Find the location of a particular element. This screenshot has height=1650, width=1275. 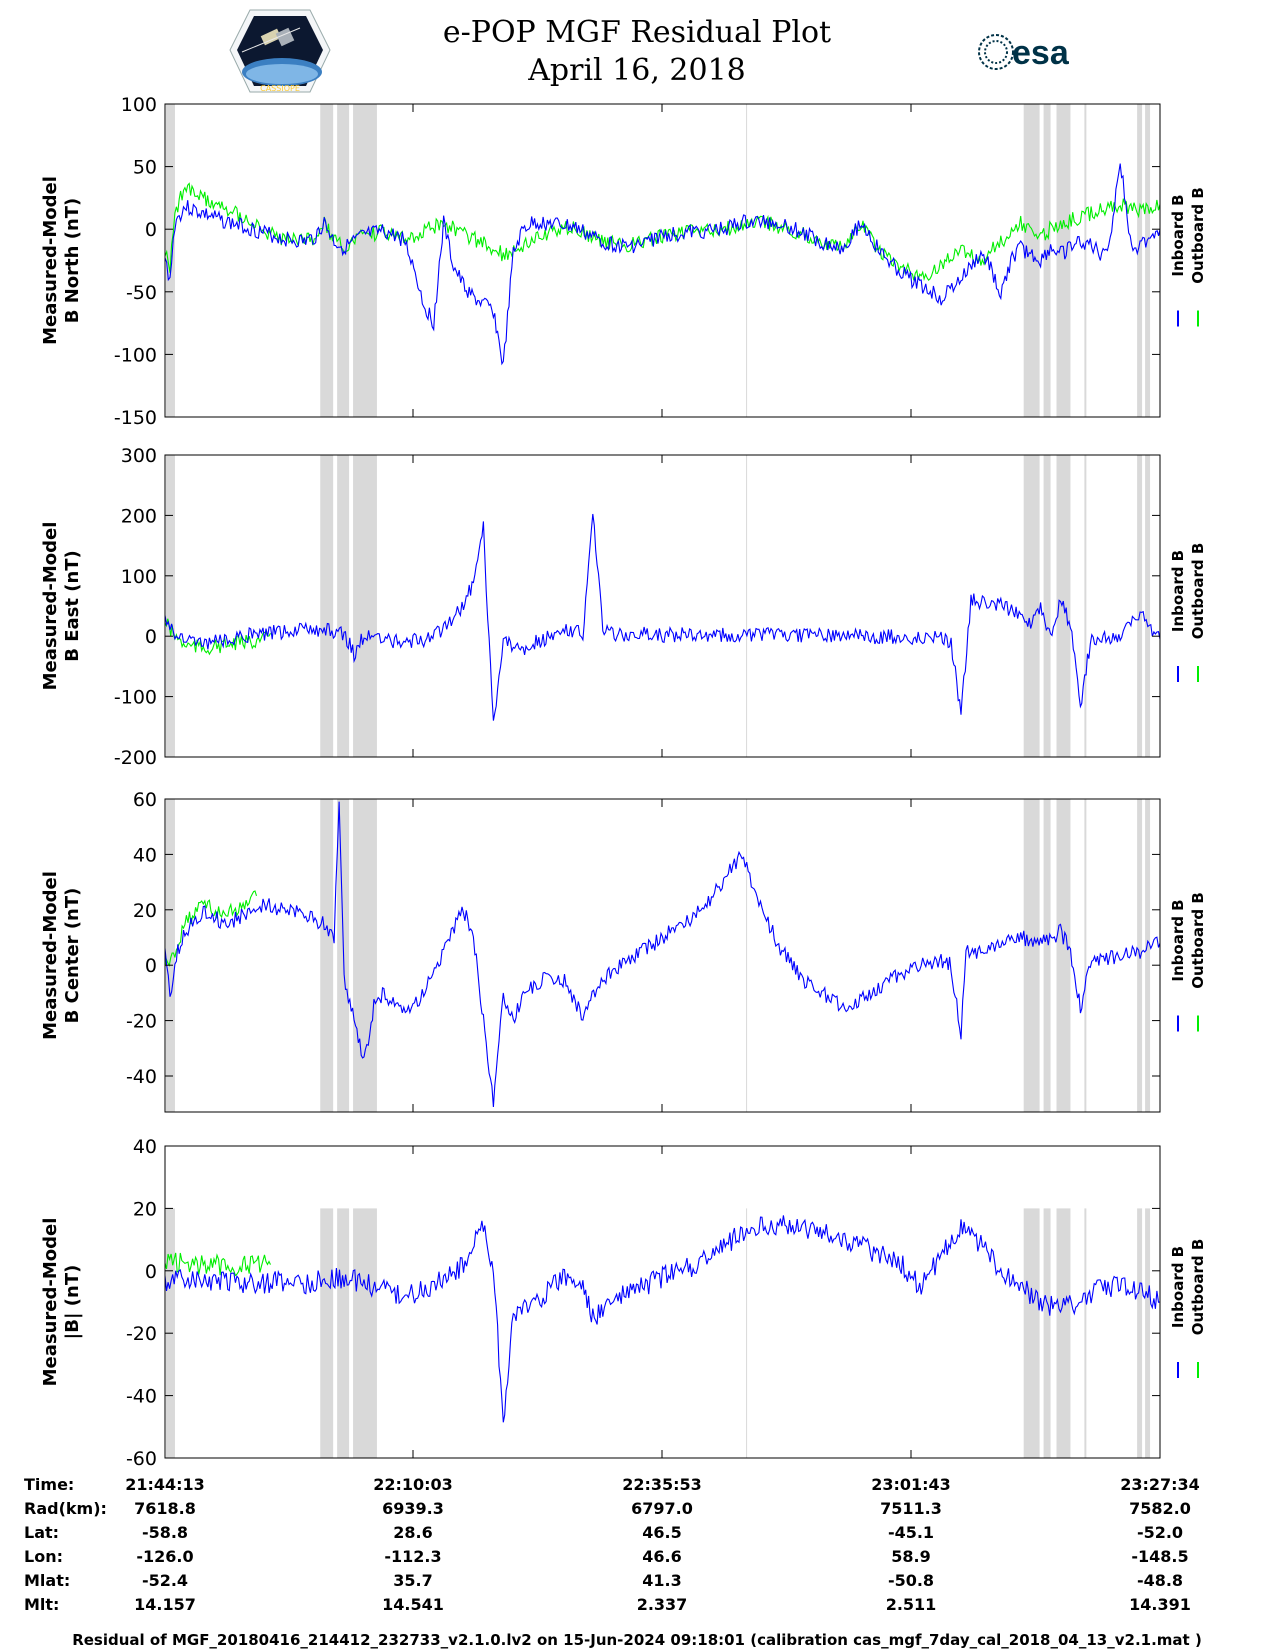

table-cell: 2.337 is located at coordinates (662, 1604).